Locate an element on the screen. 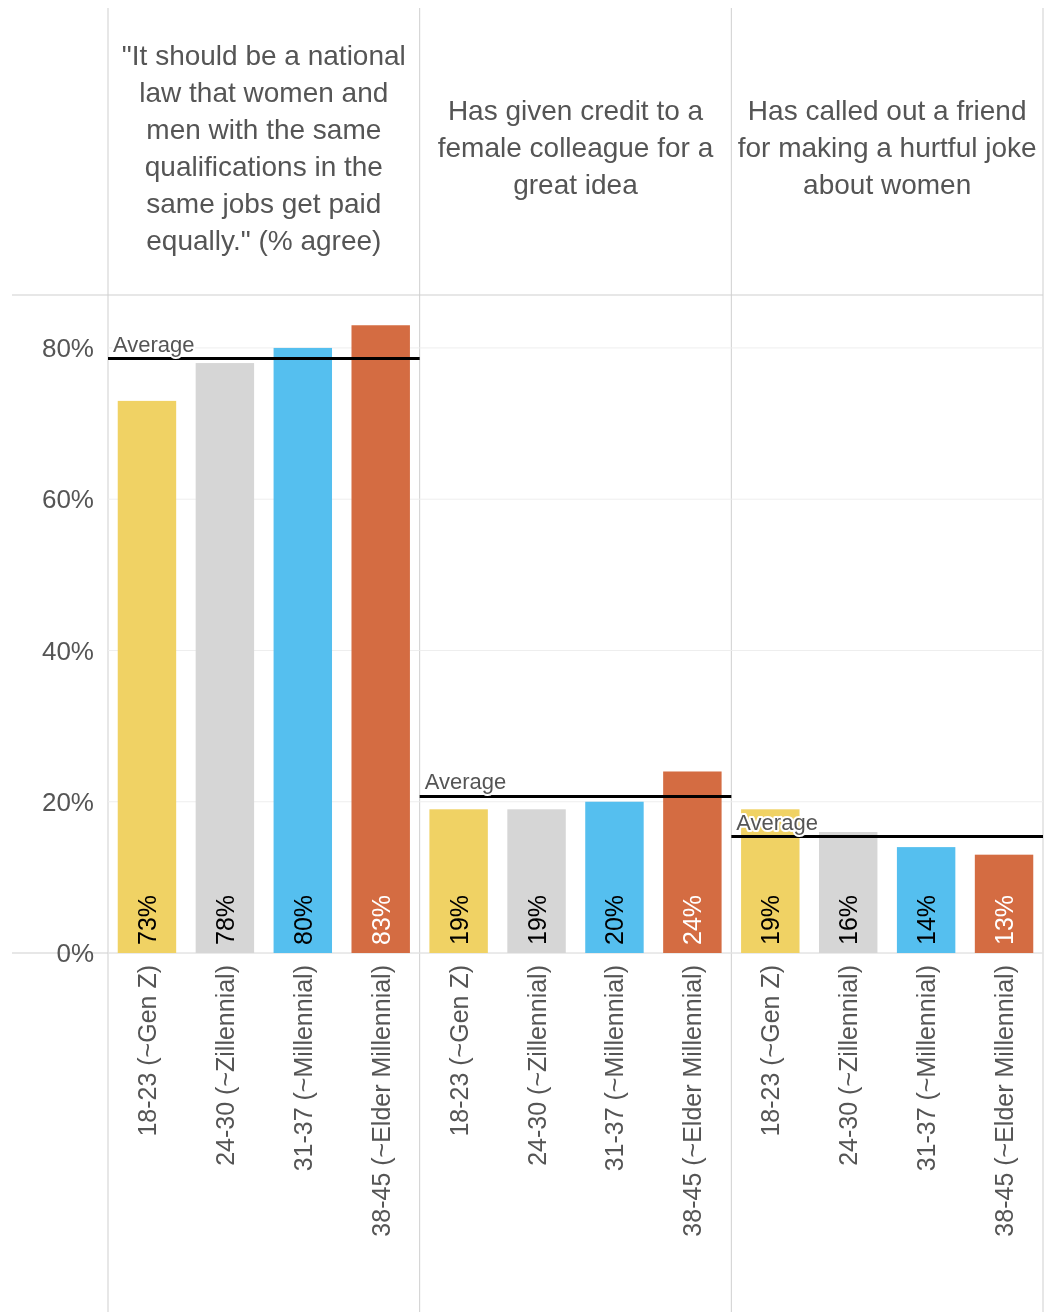 The image size is (1044, 1312). y-tick-label: 20% is located at coordinates (67, 801).